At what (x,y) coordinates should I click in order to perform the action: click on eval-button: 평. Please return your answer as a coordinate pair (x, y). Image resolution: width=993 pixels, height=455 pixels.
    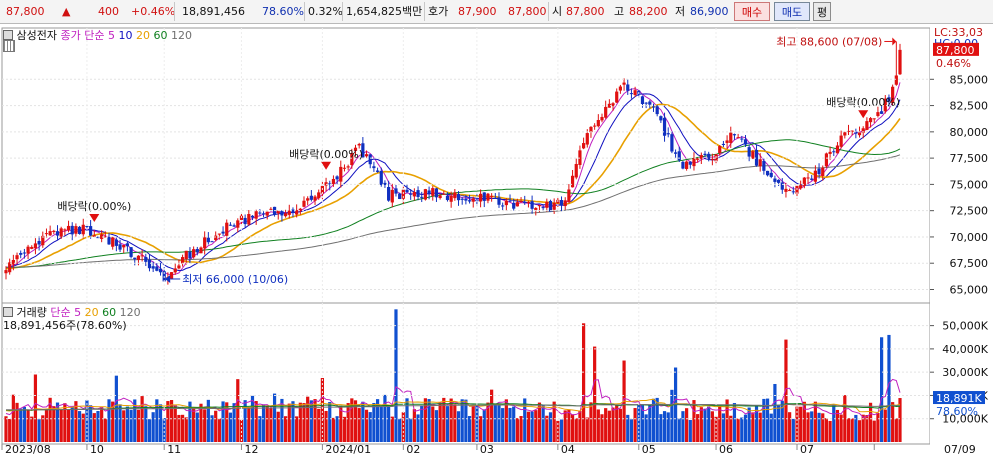
    Looking at the image, I should click on (822, 11).